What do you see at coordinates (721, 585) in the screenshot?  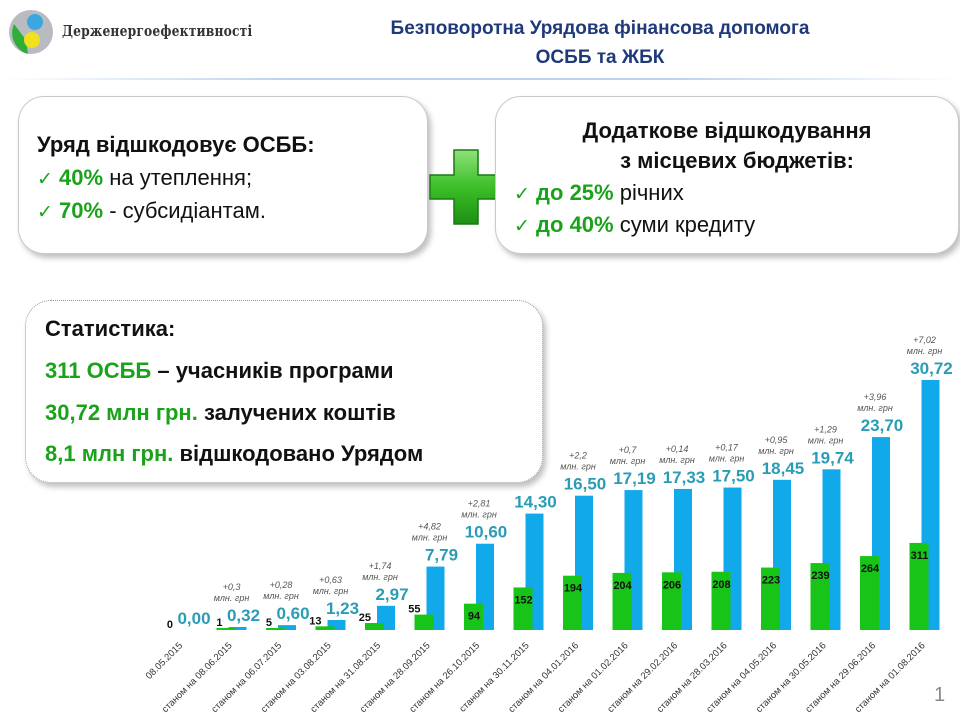 I see `green-bar-label: 208` at bounding box center [721, 585].